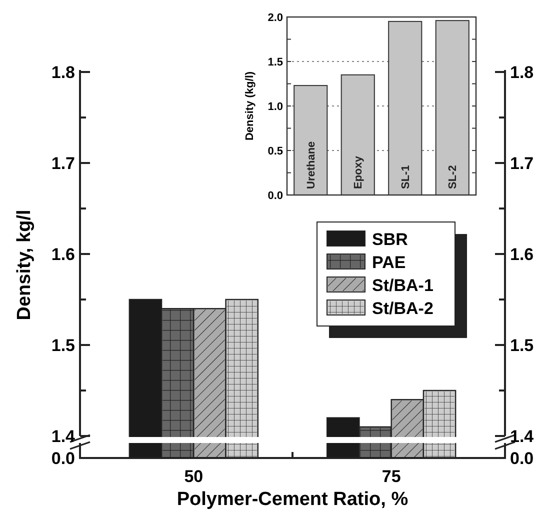 Image resolution: width=541 pixels, height=517 pixels. What do you see at coordinates (63, 436) in the screenshot?
I see `y-tick-label: 1.4` at bounding box center [63, 436].